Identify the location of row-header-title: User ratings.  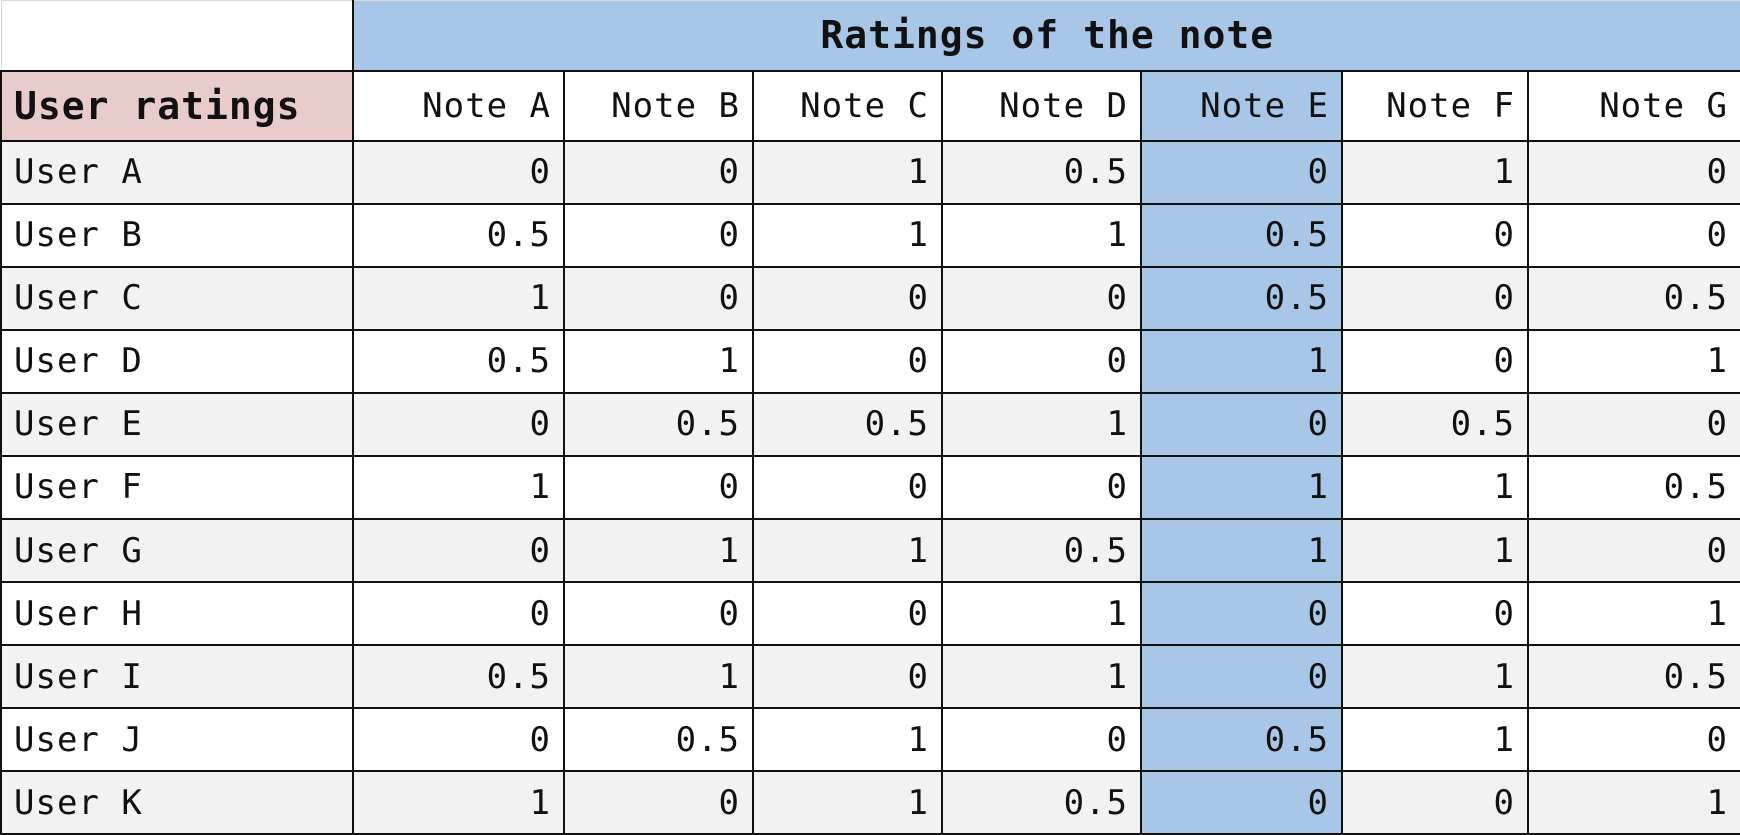
(177, 105).